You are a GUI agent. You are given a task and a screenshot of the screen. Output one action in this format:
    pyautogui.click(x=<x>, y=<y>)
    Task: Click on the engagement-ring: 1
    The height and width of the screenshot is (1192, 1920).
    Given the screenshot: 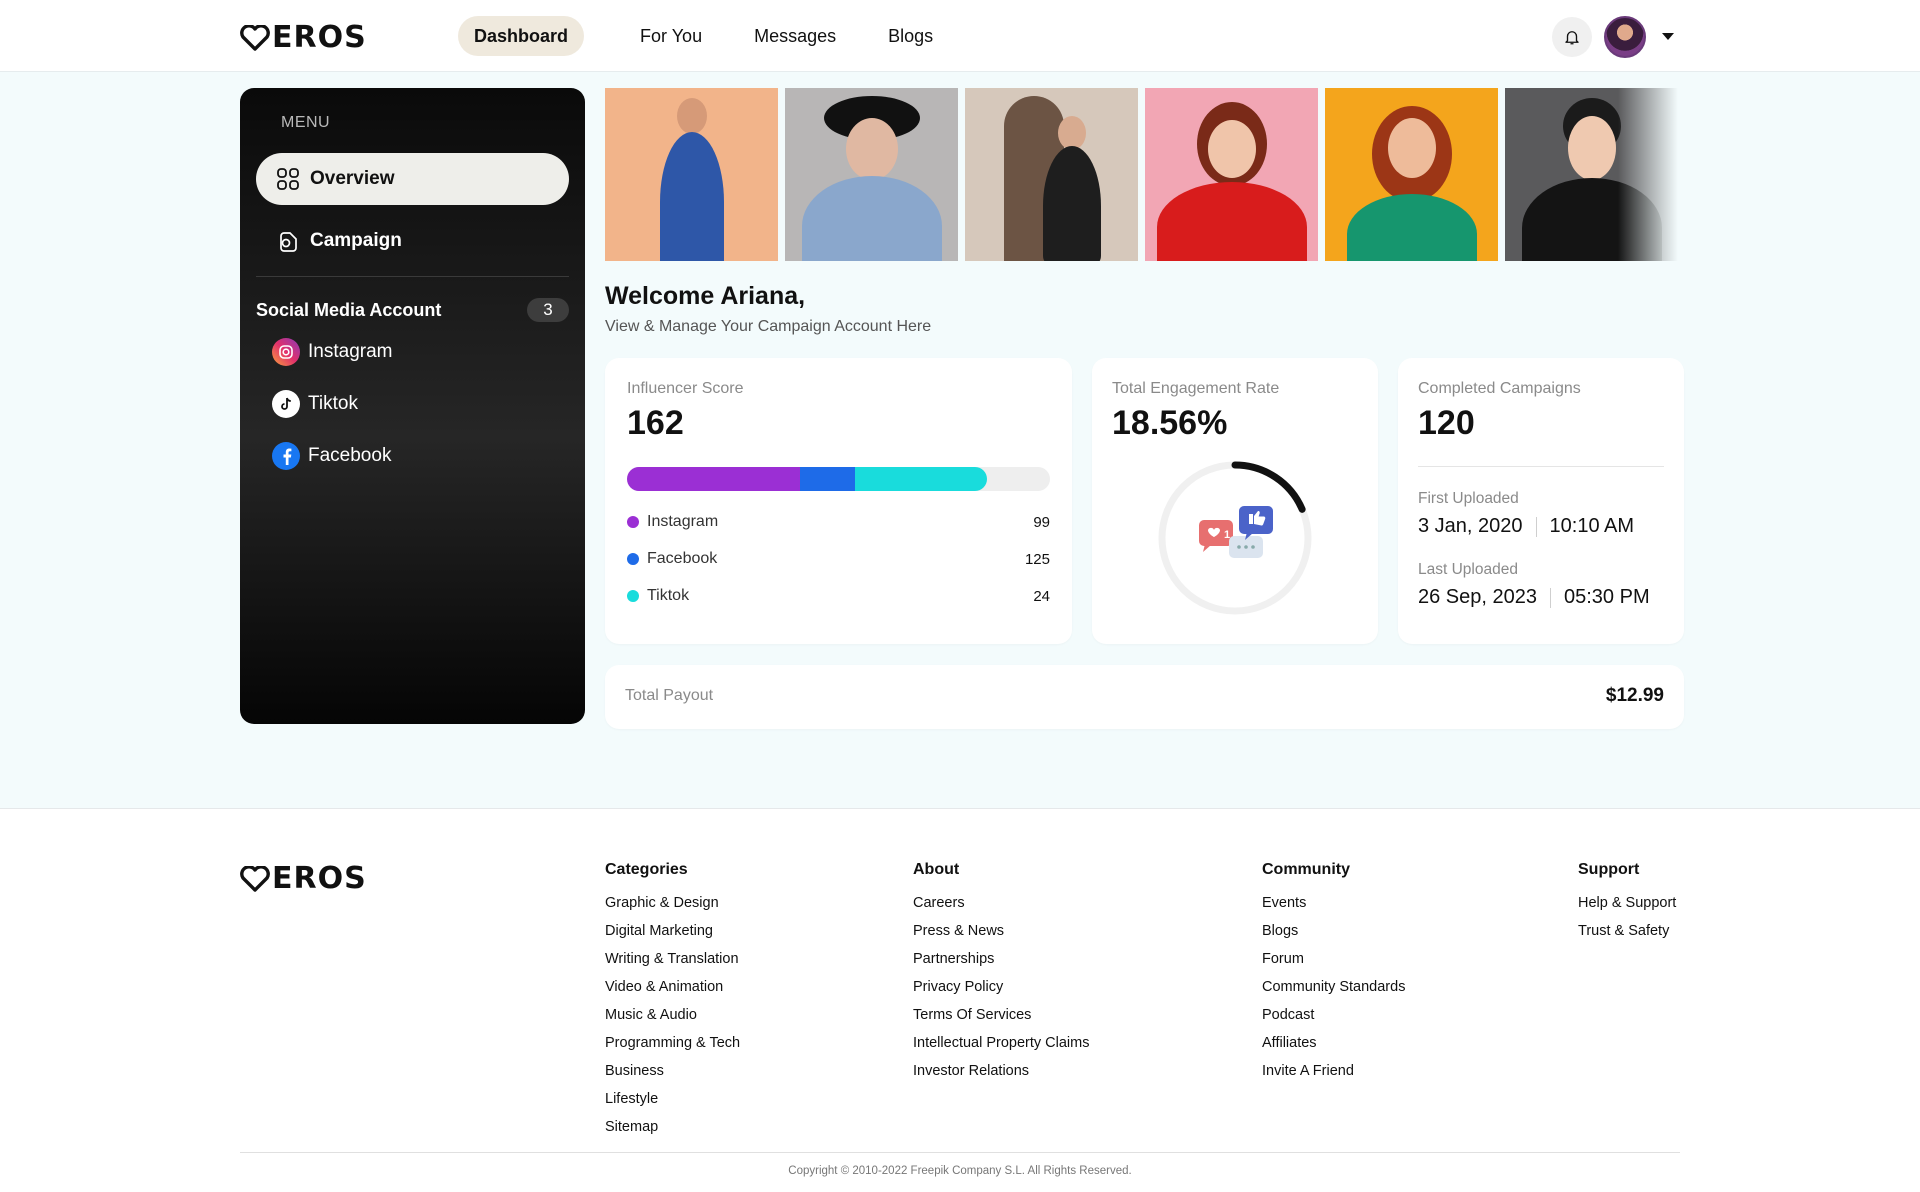 What is the action you would take?
    pyautogui.click(x=1235, y=538)
    